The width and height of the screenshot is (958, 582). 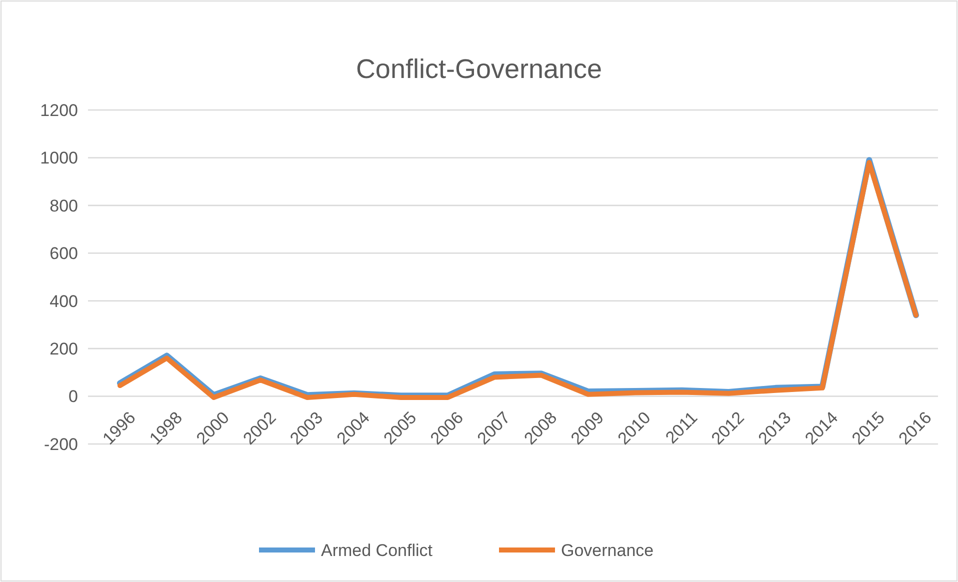 I want to click on legend-label: Armed Conflict, so click(x=377, y=550).